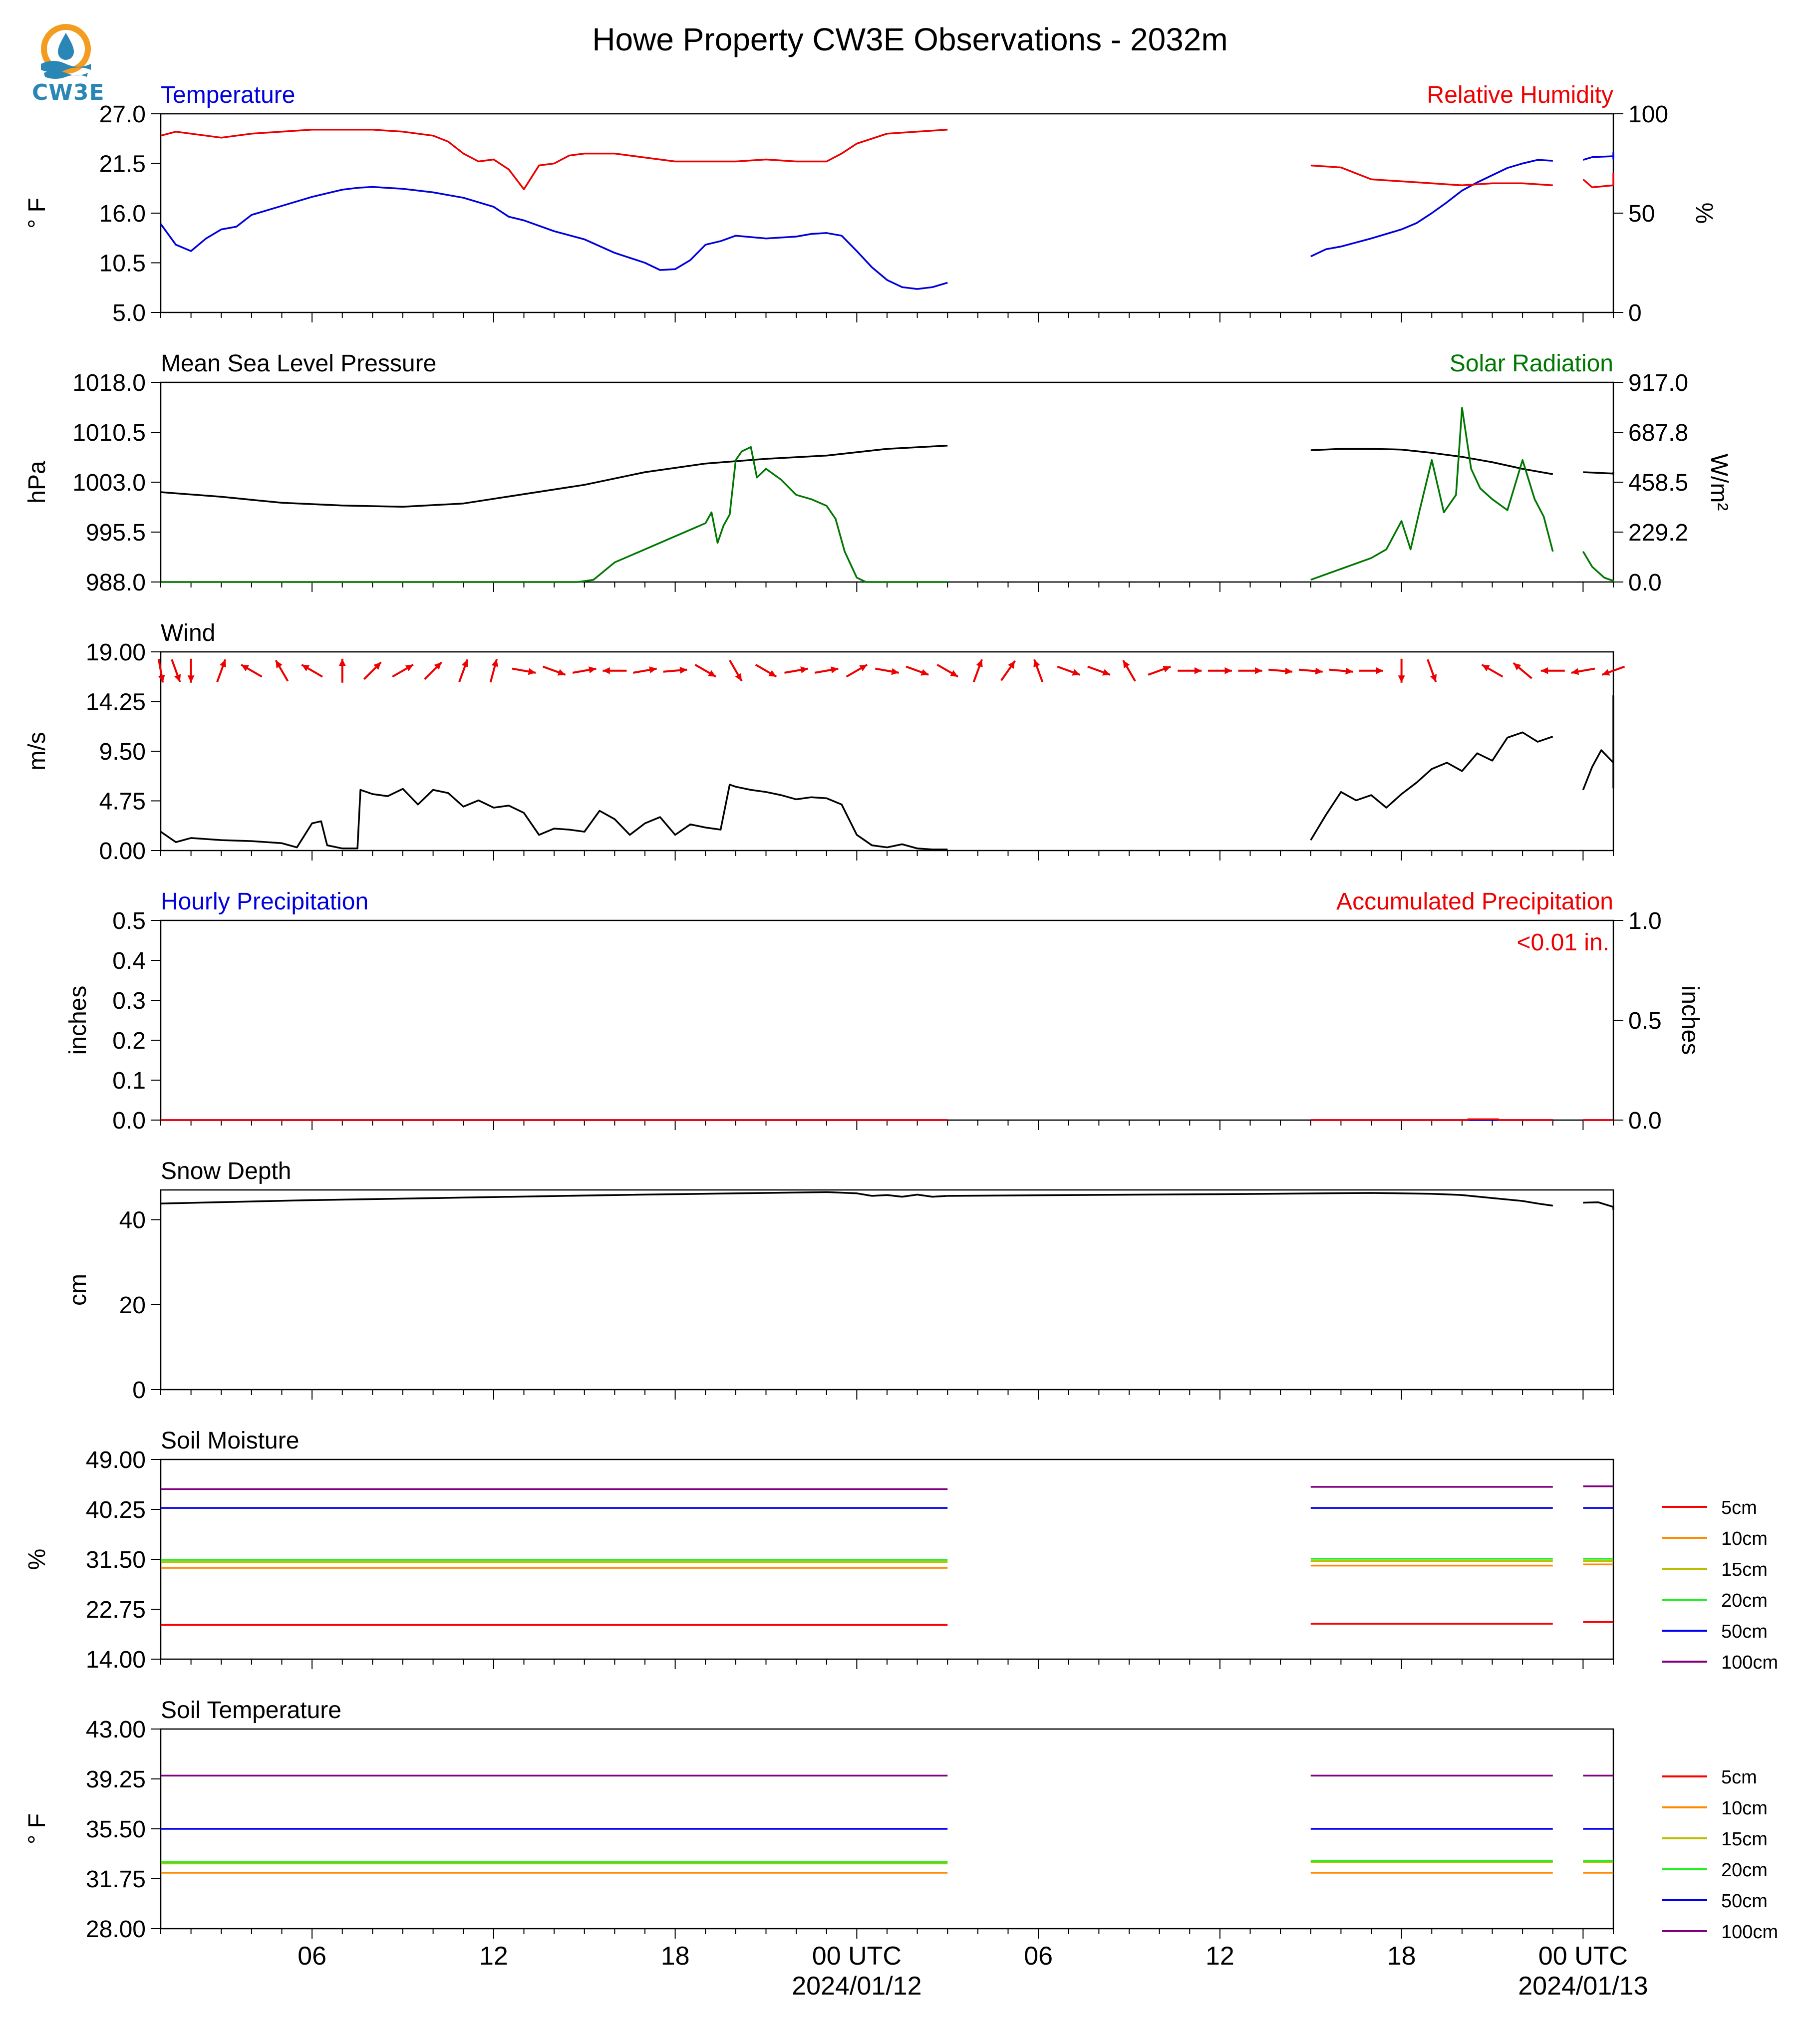 This screenshot has height=2028, width=1820. I want to click on y-tick-label: 43.00, so click(116, 1730).